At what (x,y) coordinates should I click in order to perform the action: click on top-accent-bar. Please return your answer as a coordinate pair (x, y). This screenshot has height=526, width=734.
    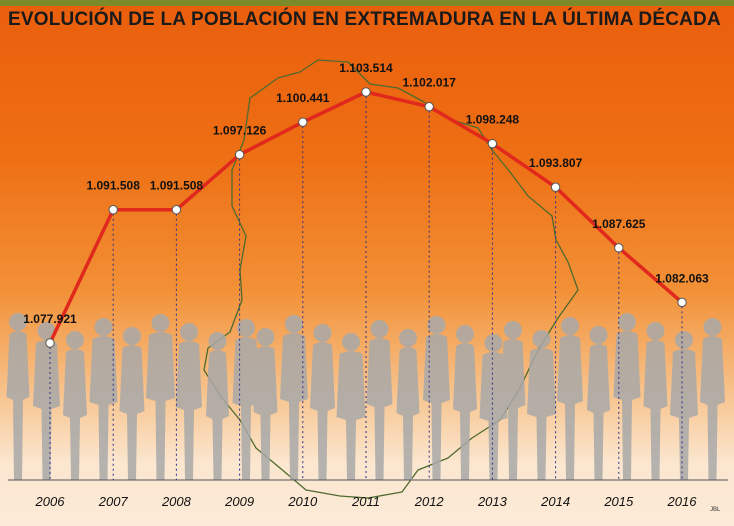
    Looking at the image, I should click on (367, 3).